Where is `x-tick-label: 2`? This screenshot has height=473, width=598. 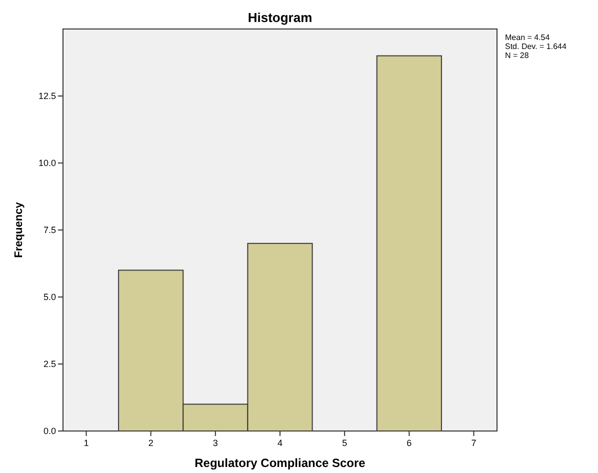 x-tick-label: 2 is located at coordinates (151, 443).